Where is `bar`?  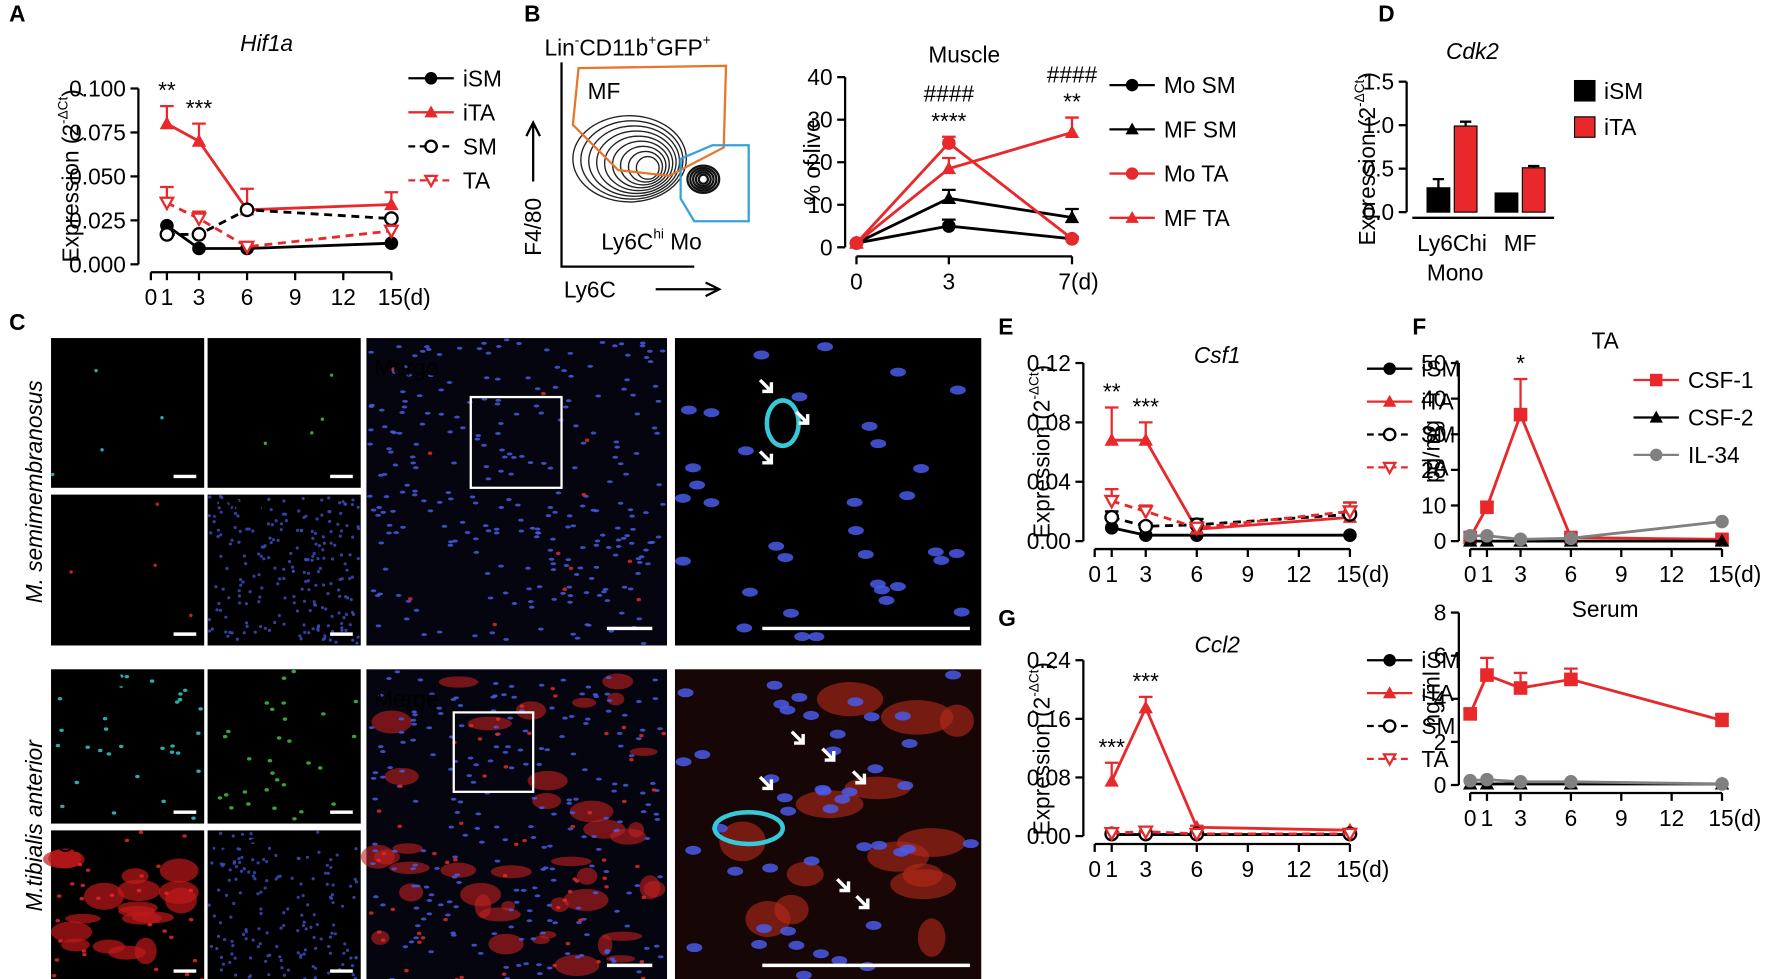
bar is located at coordinates (1438, 200).